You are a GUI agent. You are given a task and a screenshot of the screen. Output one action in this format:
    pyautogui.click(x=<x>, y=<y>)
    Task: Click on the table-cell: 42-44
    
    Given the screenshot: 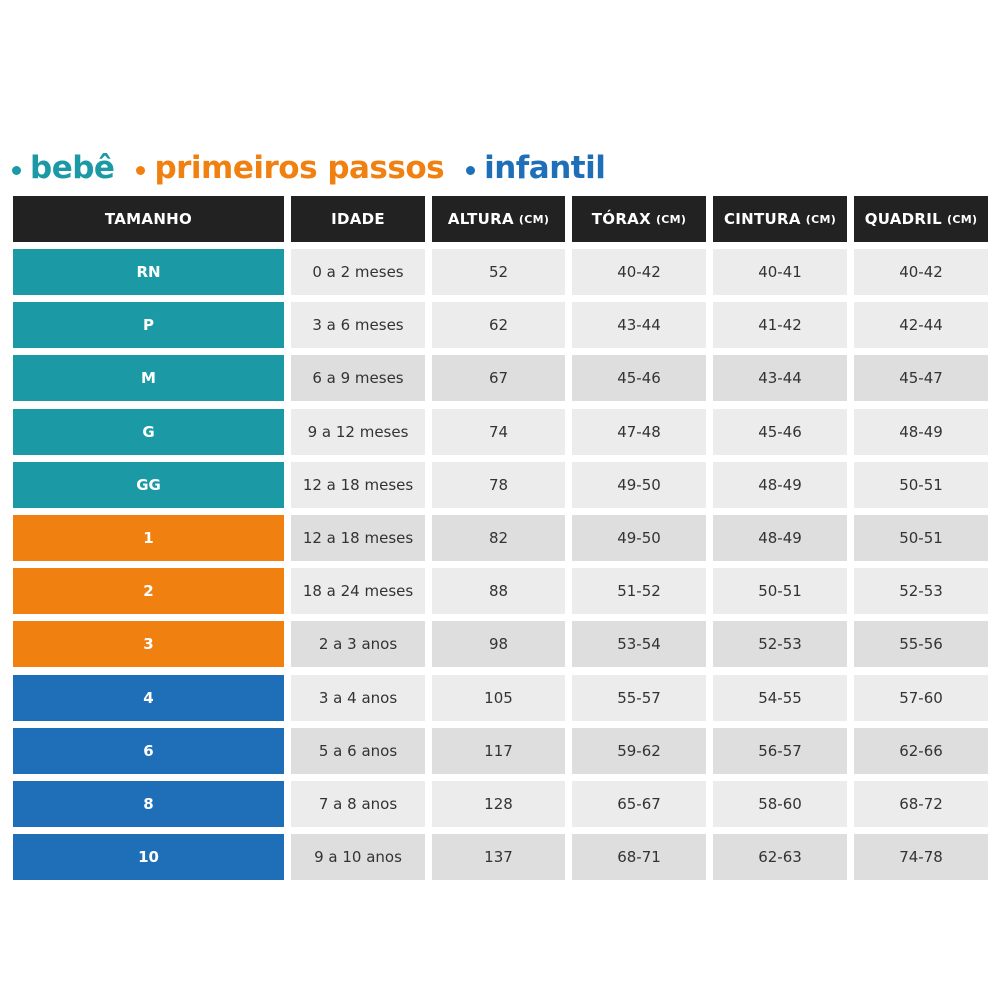 What is the action you would take?
    pyautogui.click(x=921, y=325)
    